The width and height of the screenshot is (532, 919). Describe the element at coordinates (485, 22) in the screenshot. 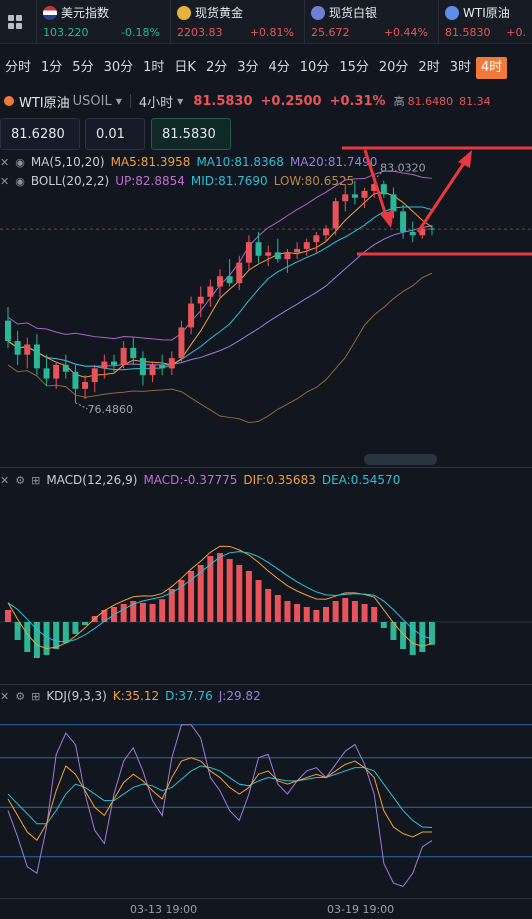

I see `ticker-card-wti: WTI原油 81.5830 +0.` at that location.